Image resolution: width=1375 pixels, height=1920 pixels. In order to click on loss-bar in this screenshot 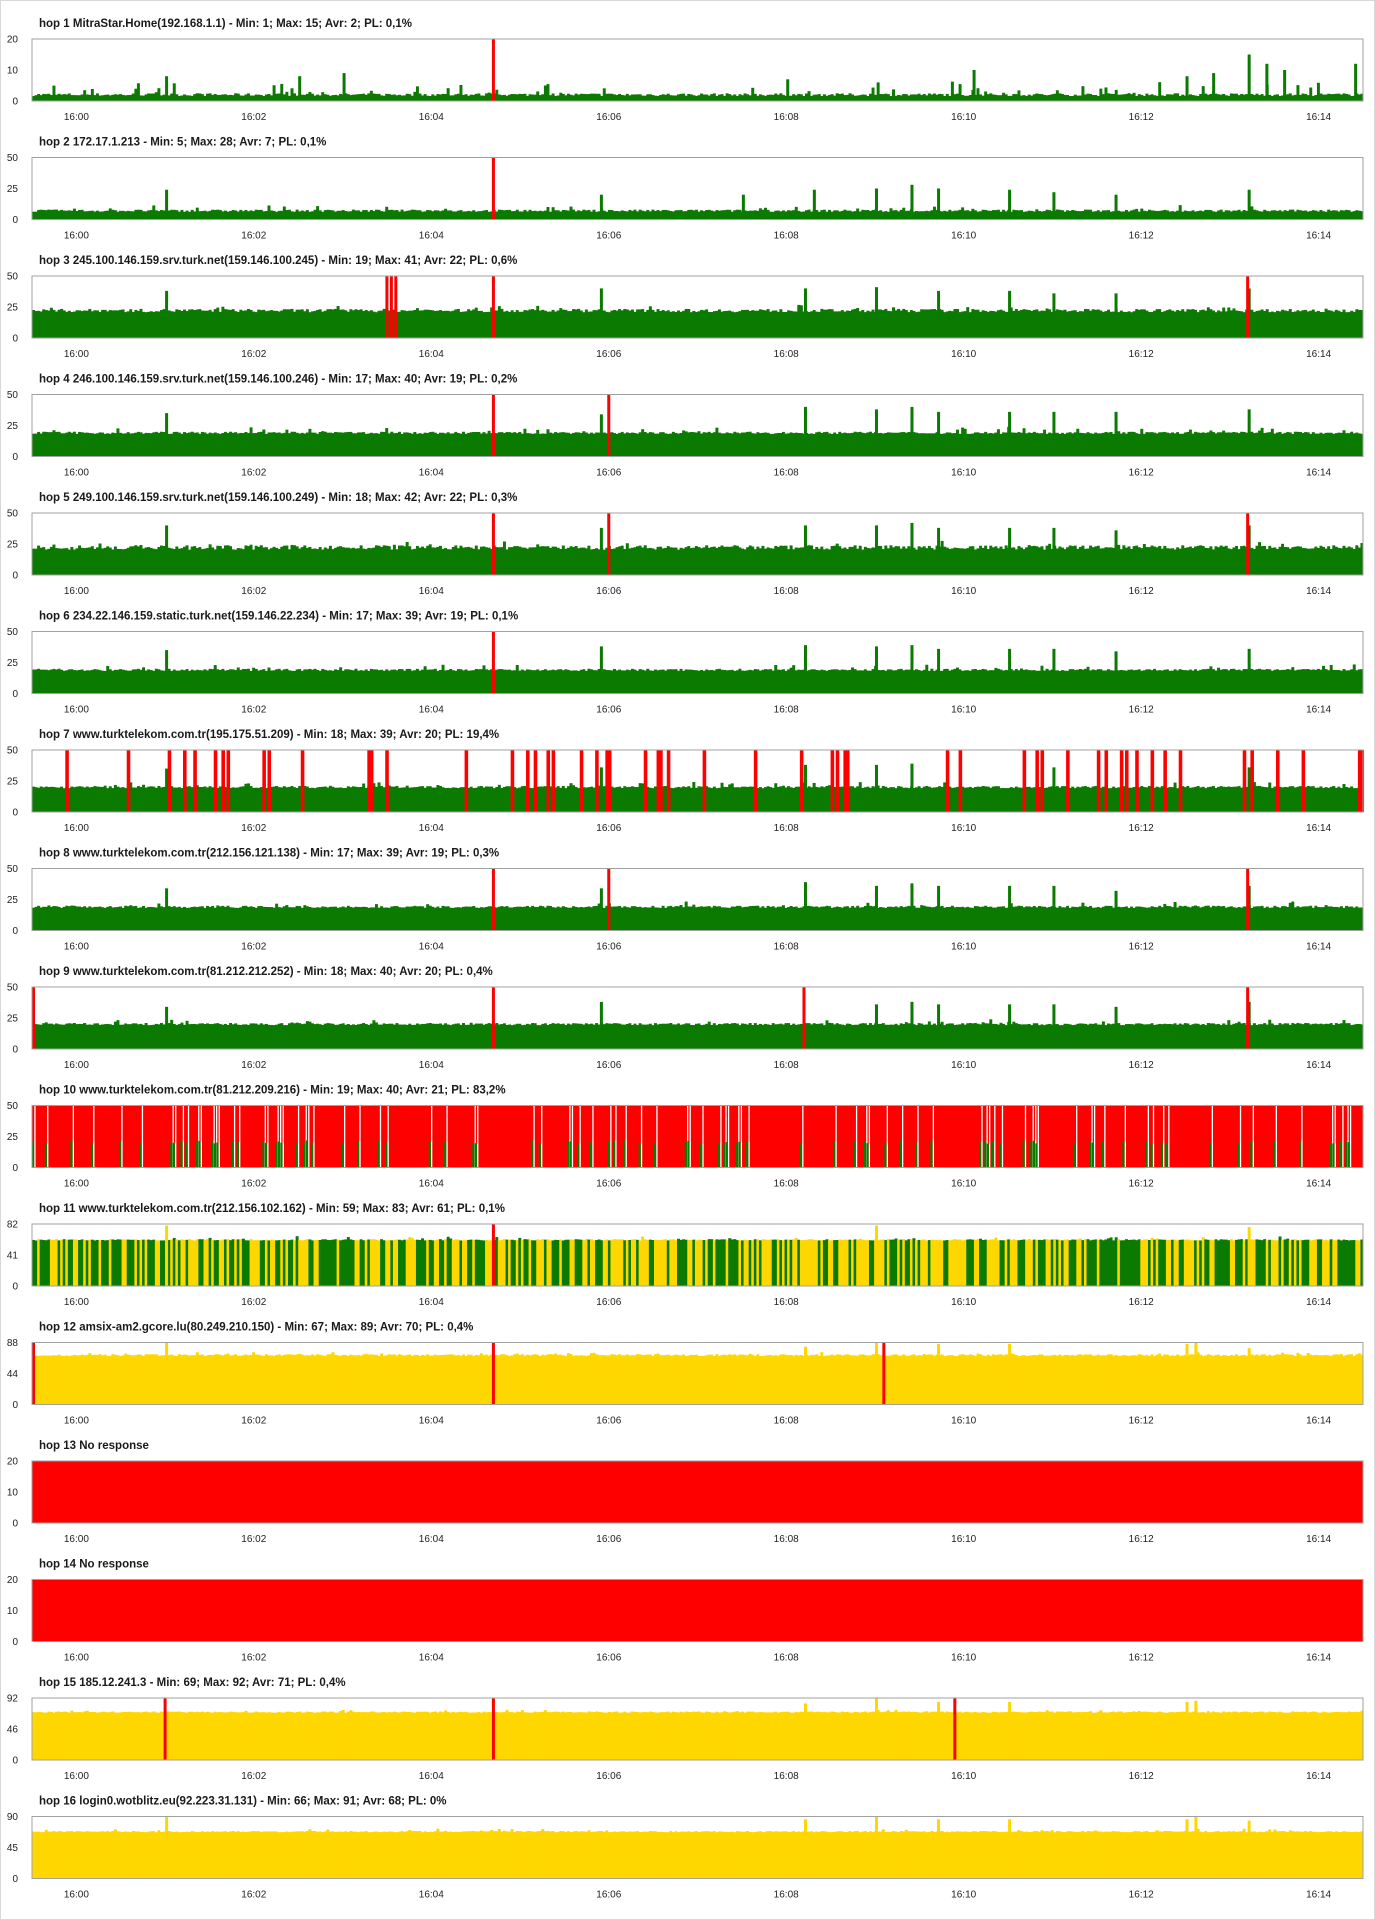, I will do `click(597, 781)`.